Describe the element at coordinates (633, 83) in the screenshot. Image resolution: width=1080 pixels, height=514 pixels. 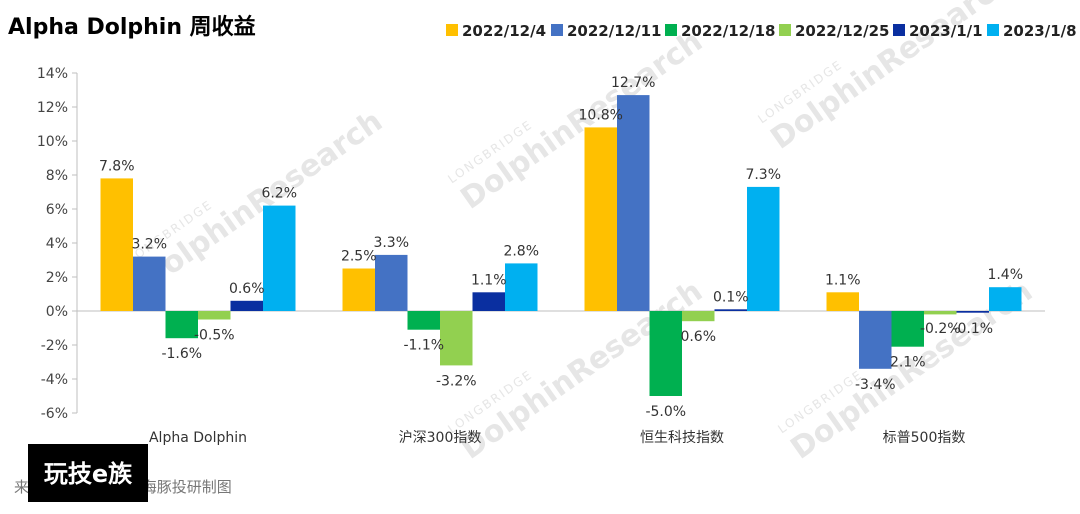
I see `data-label: 12.7%` at that location.